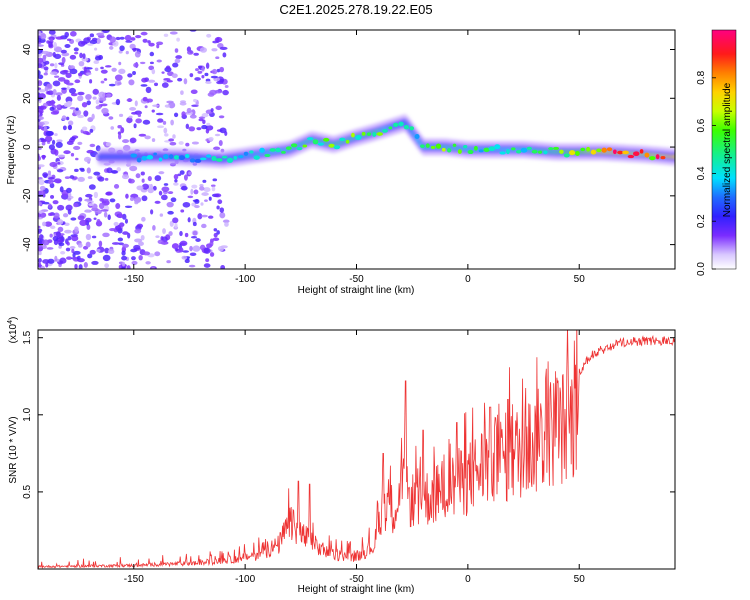  I want to click on chart-title: C2E1.2025.278.19.22.E05, so click(355, 9).